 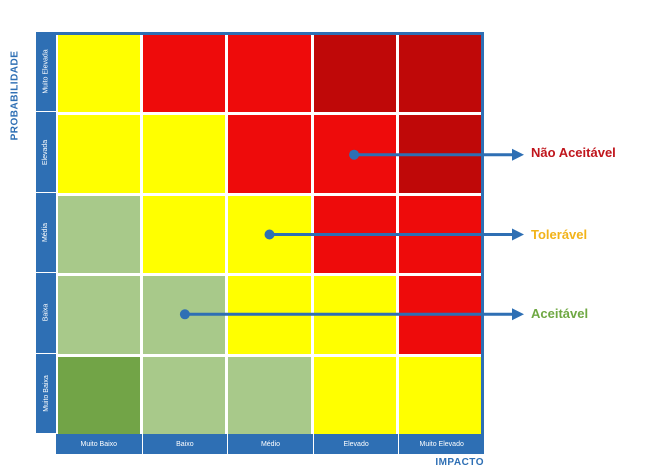 What do you see at coordinates (441, 444) in the screenshot?
I see `x-tick-label: Muito Elevado` at bounding box center [441, 444].